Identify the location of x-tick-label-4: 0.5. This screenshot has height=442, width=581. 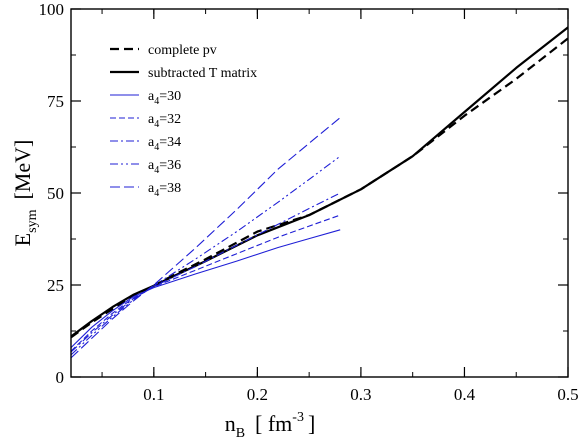
(567, 394).